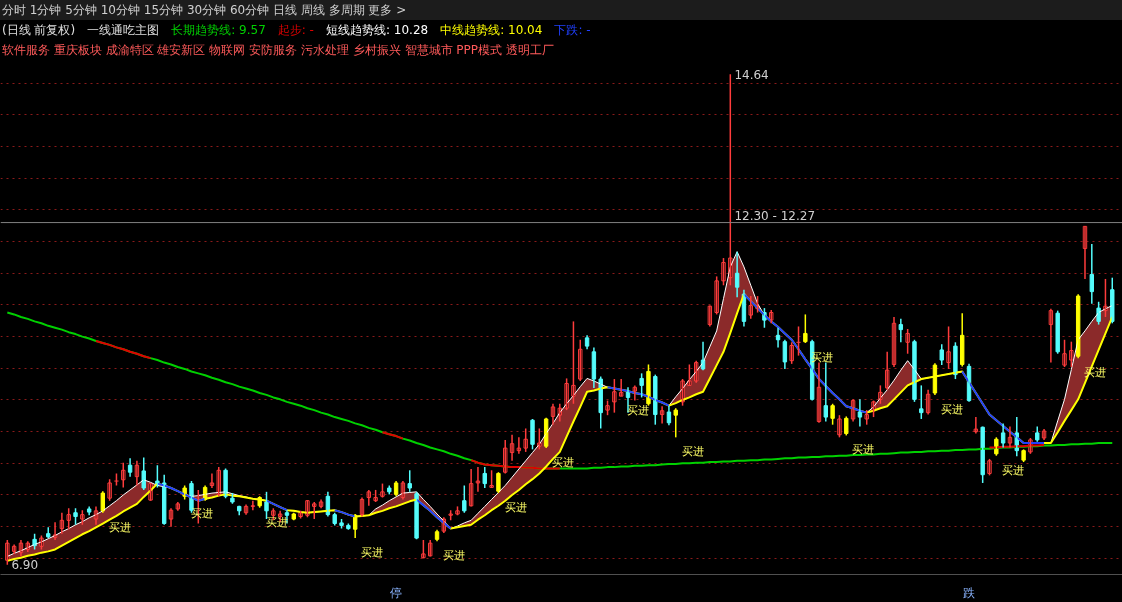 This screenshot has height=602, width=1122. I want to click on chart-title: (日线 前复权), so click(39, 30).